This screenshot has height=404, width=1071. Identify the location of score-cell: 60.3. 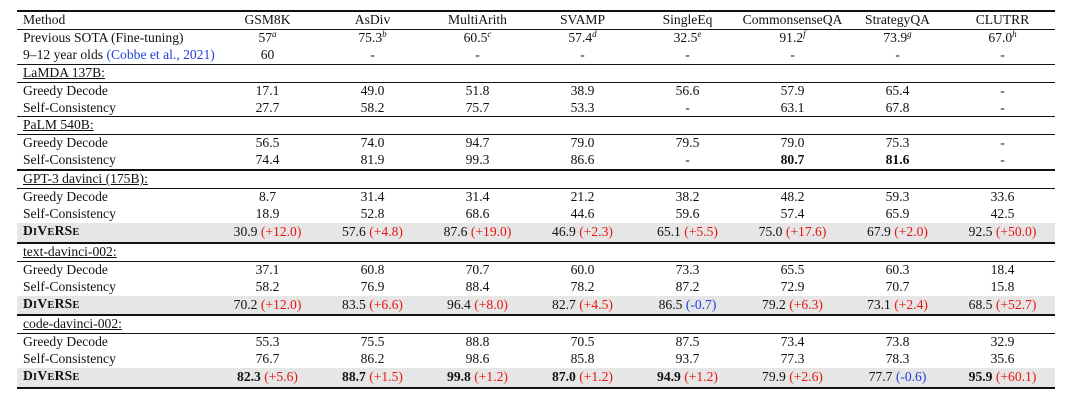
(897, 269).